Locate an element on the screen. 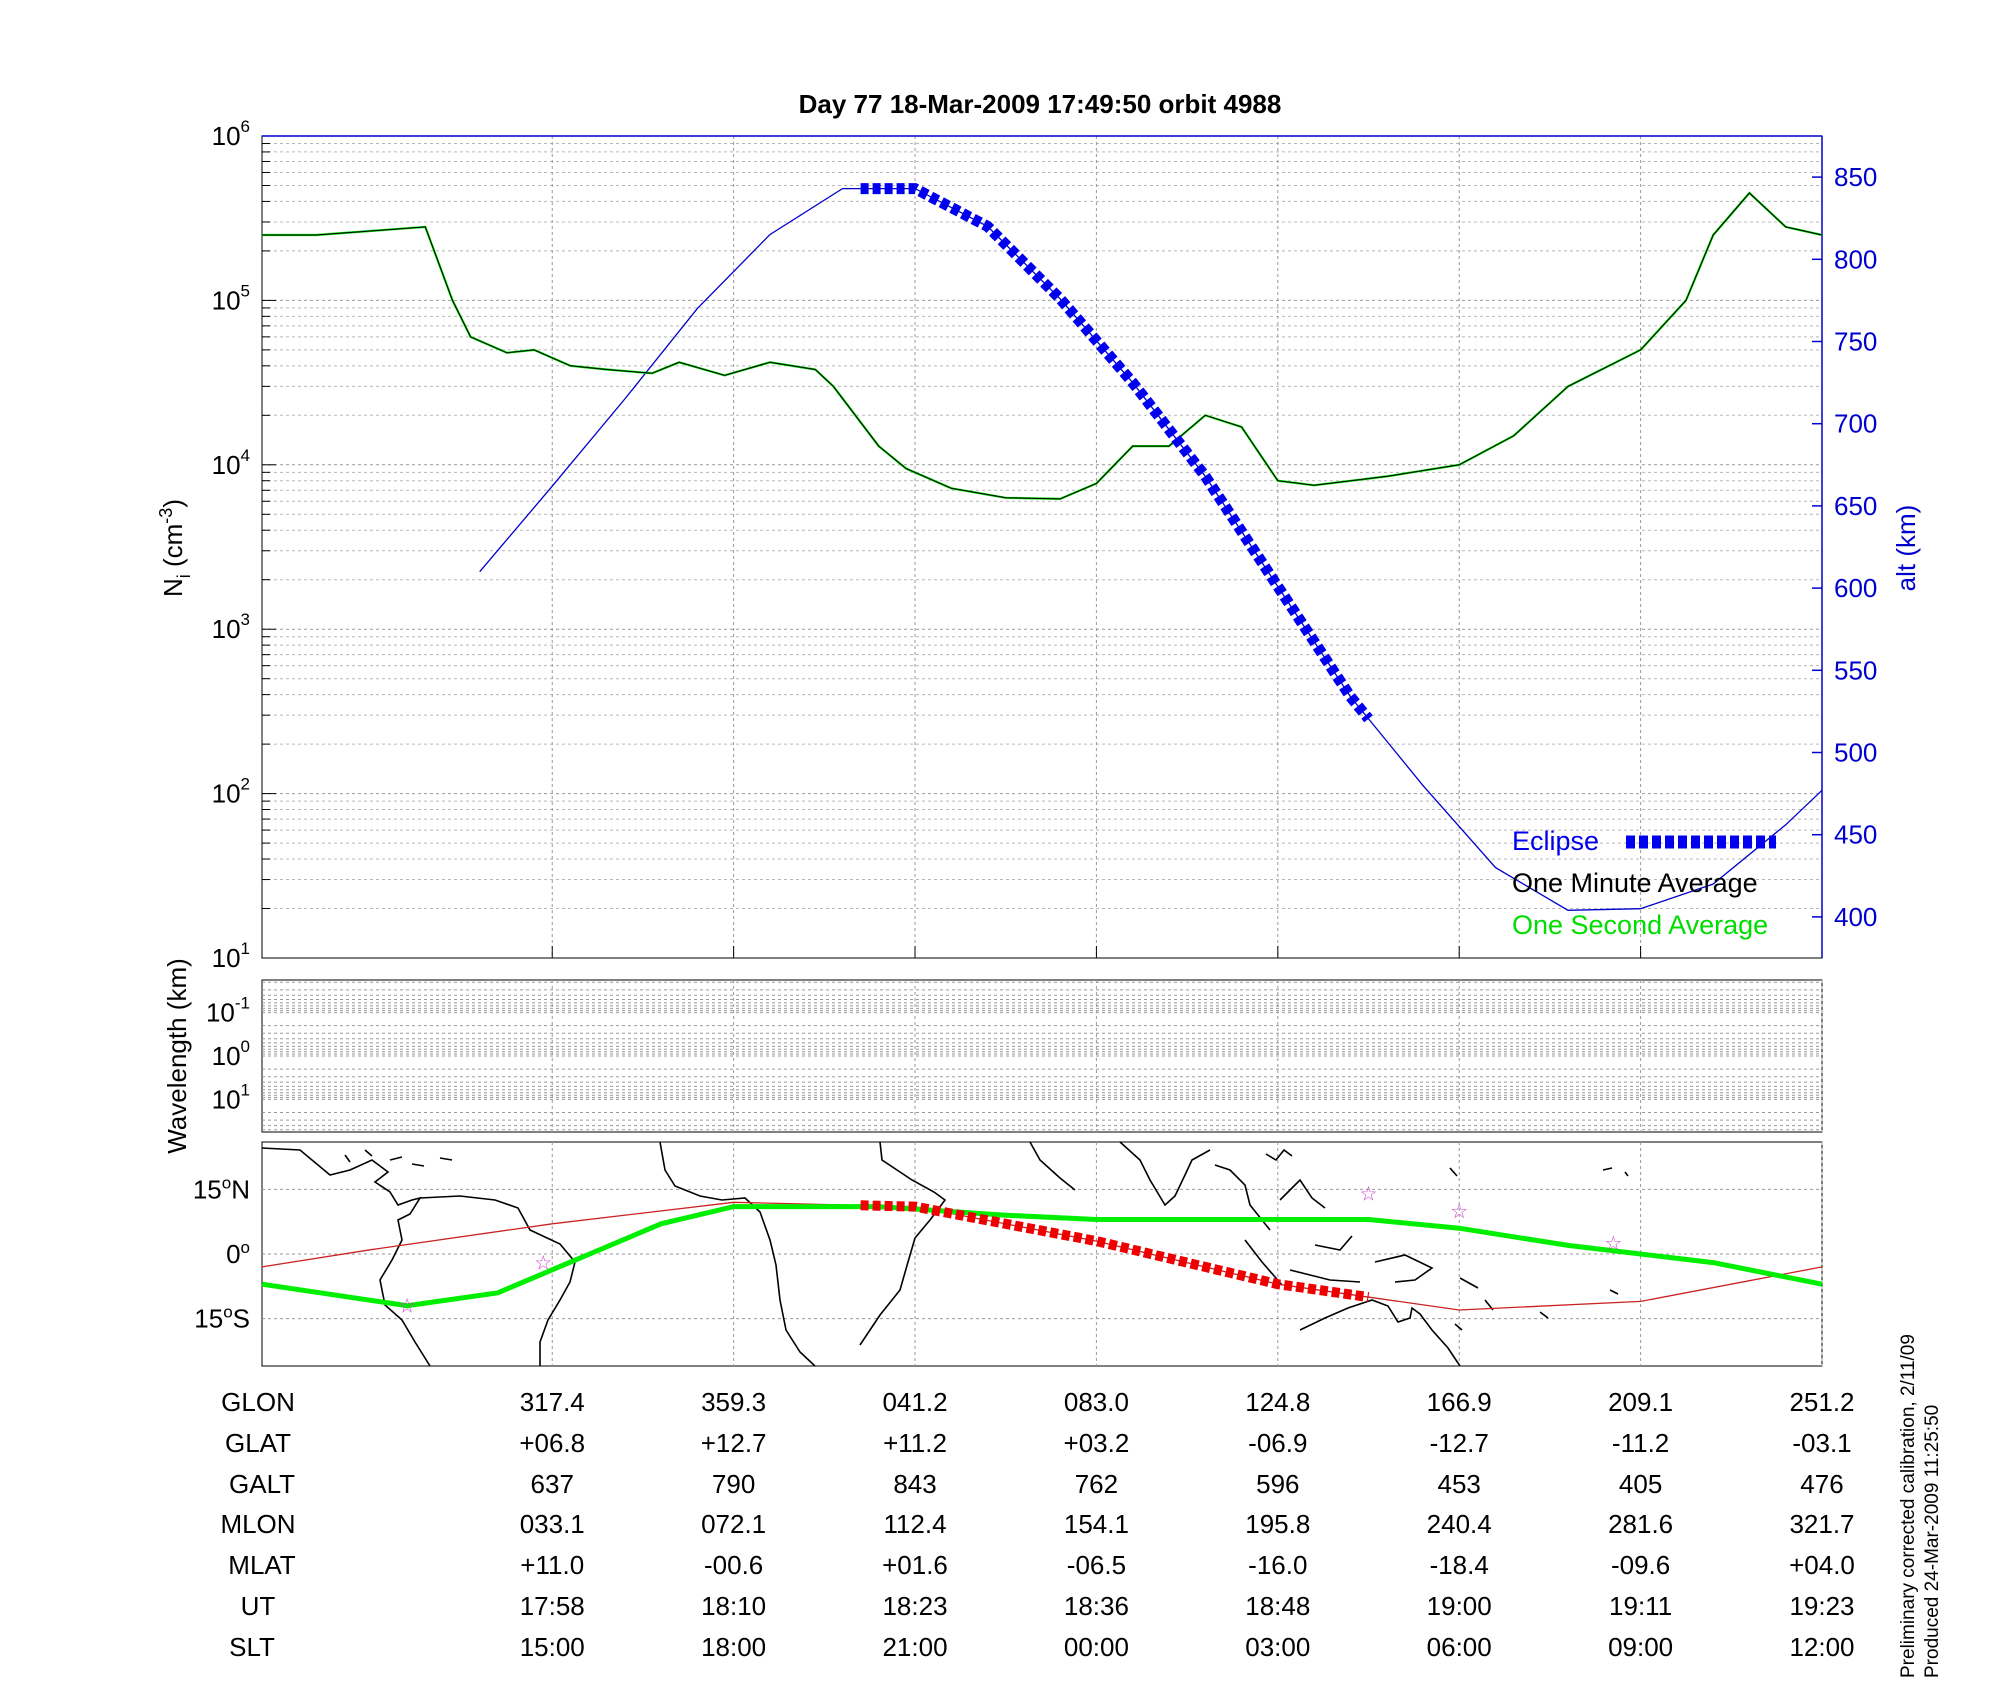  table-cell: 166.9 is located at coordinates (1459, 1402).